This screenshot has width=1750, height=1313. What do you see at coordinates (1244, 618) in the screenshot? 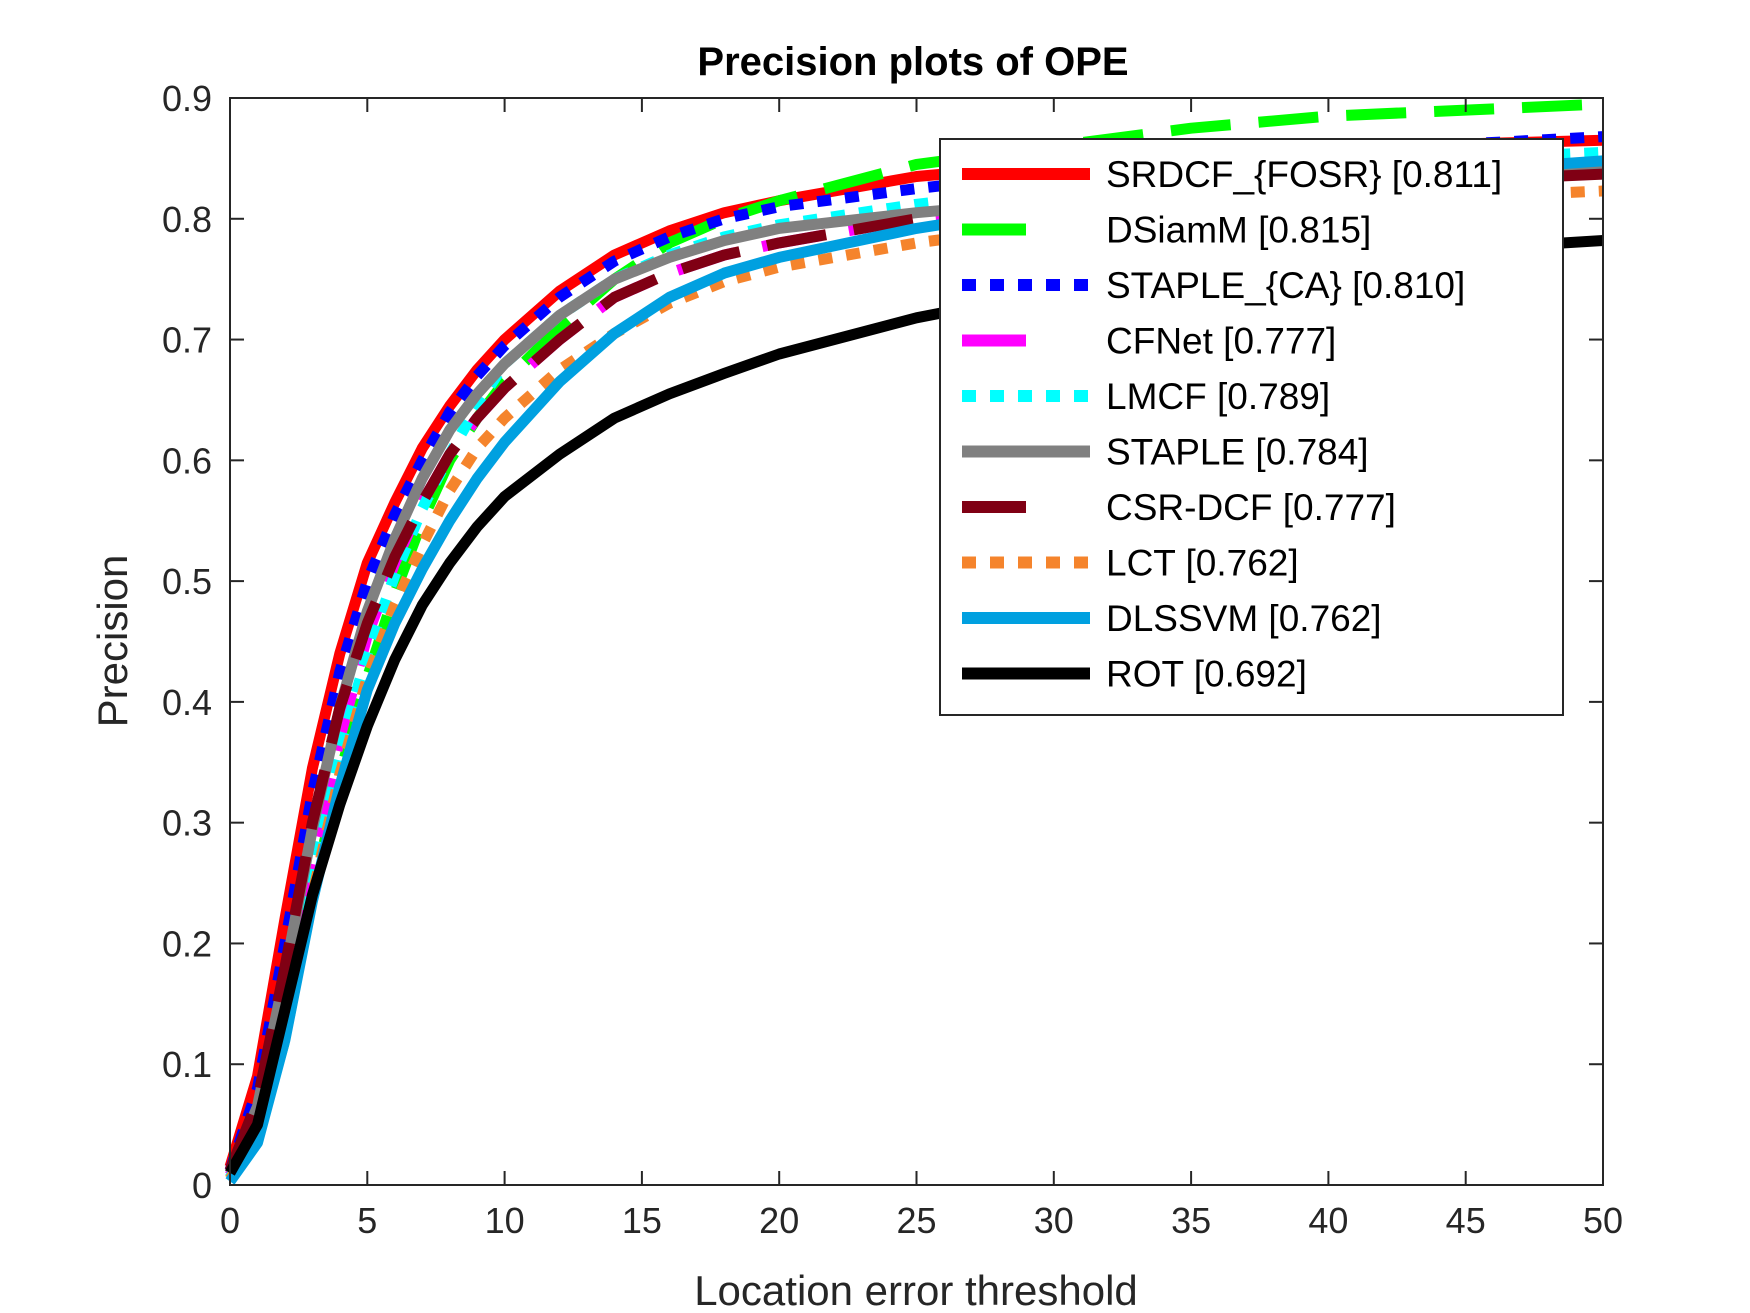
I see `legend-label-9: DLSSVM [0.762]` at bounding box center [1244, 618].